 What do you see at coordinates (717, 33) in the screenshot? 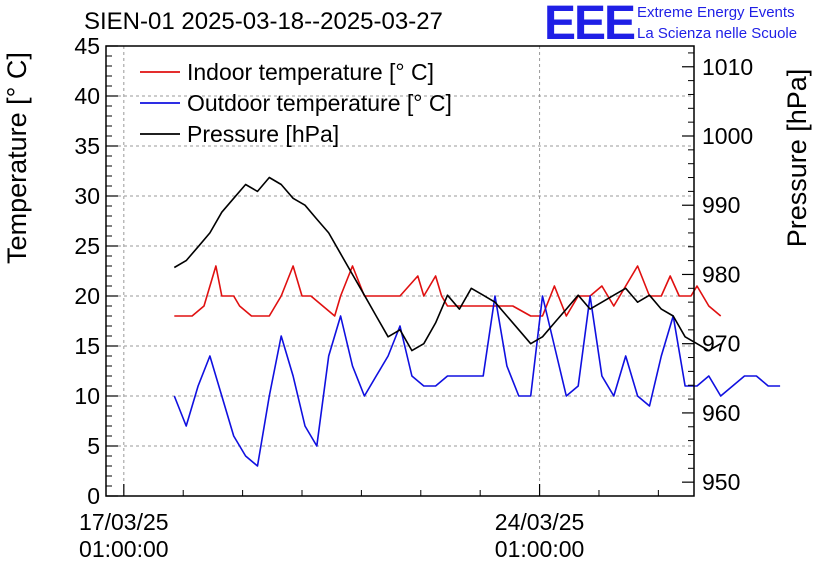
I see `org-subtitle: La Scienza nelle Scuole` at bounding box center [717, 33].